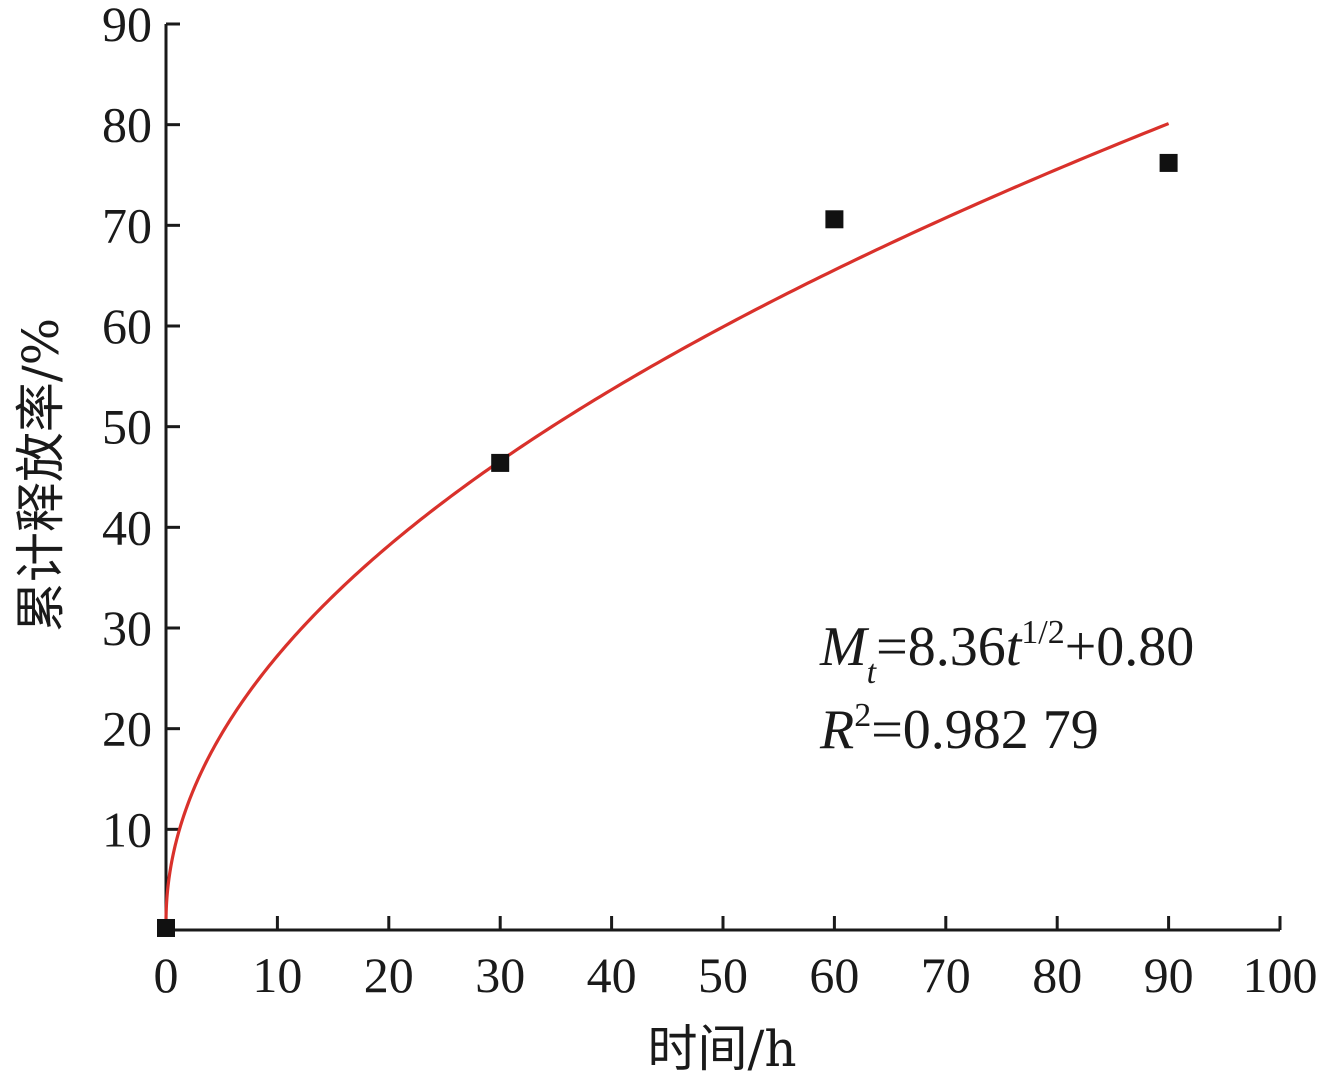 The width and height of the screenshot is (1328, 1074). Describe the element at coordinates (985, 730) in the screenshot. I see `r2-rest: =0.982 79` at that location.